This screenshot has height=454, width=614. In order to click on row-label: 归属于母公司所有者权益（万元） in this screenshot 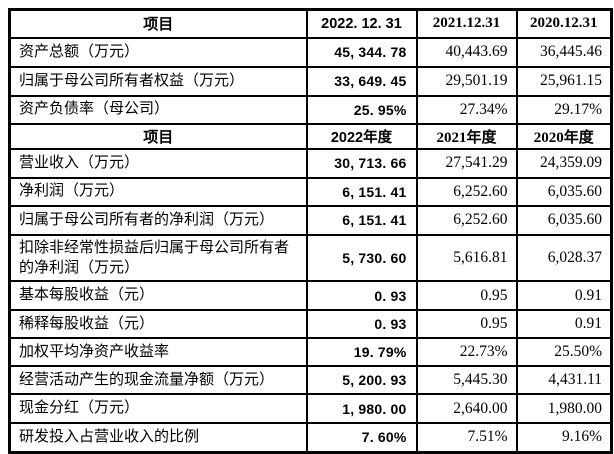, I will do `click(158, 81)`.